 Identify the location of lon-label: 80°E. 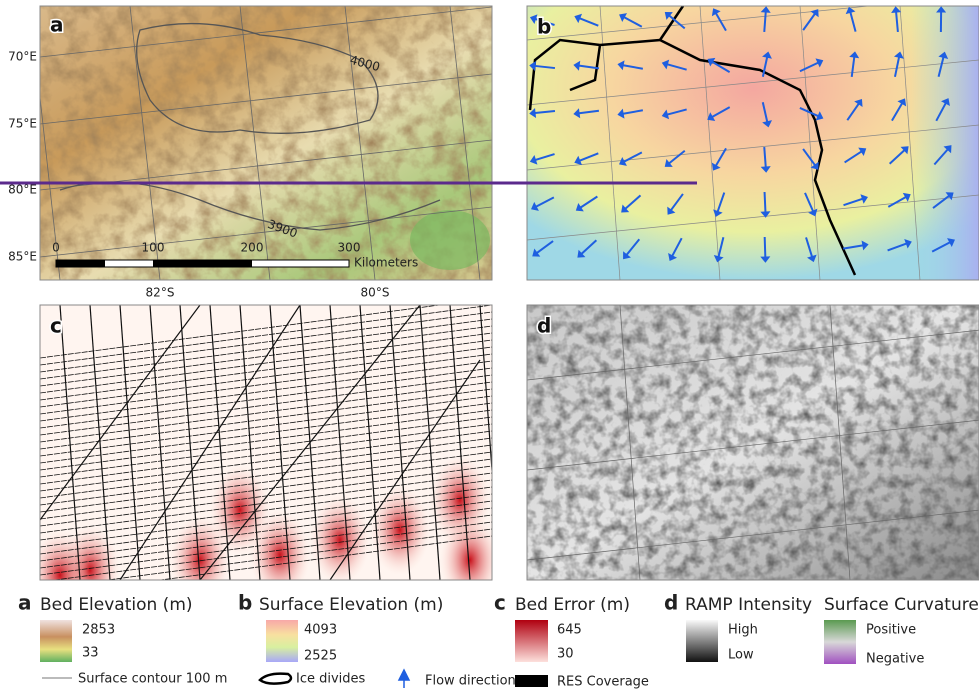
(22, 190).